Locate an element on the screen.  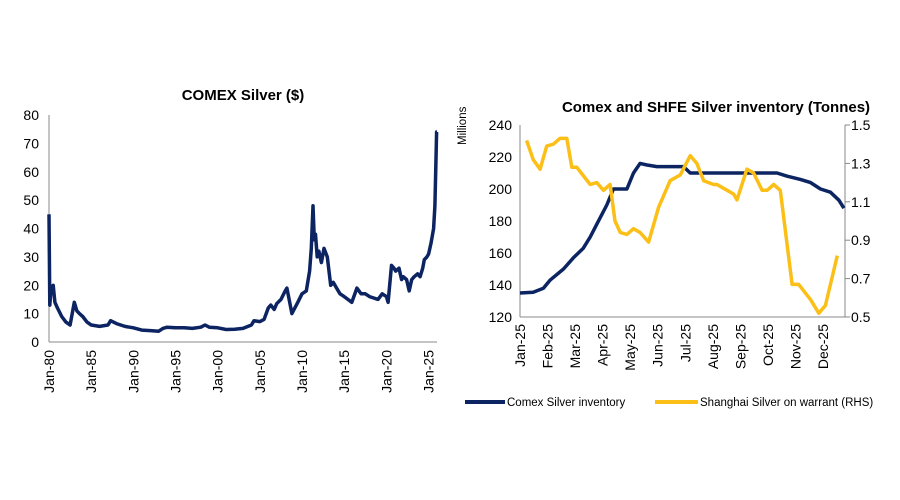
y-tick-label: 70 is located at coordinates (31, 143).